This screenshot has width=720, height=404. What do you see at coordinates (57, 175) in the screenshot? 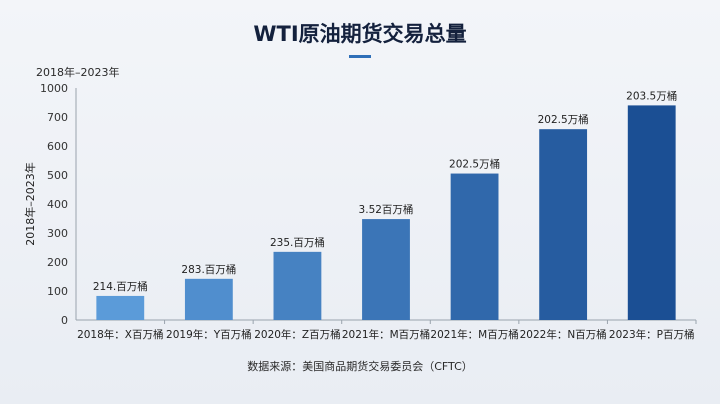
I see `y-tick-label: 500` at bounding box center [57, 175].